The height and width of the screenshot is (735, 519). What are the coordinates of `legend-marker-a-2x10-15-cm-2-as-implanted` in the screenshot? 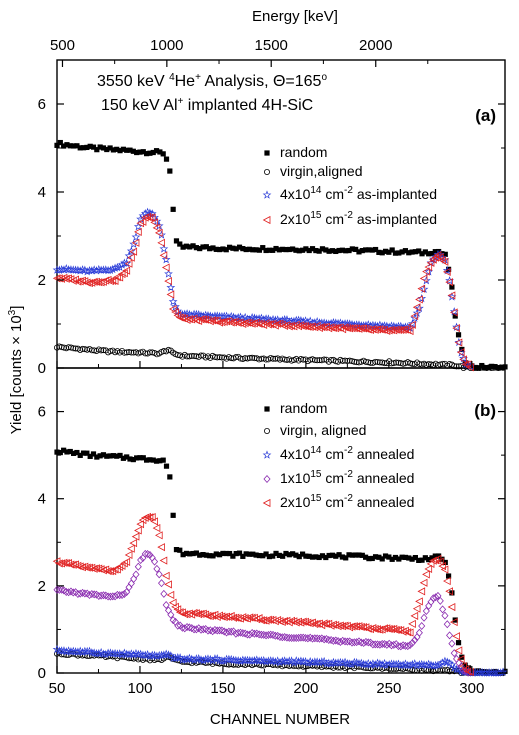 It's located at (266, 220).